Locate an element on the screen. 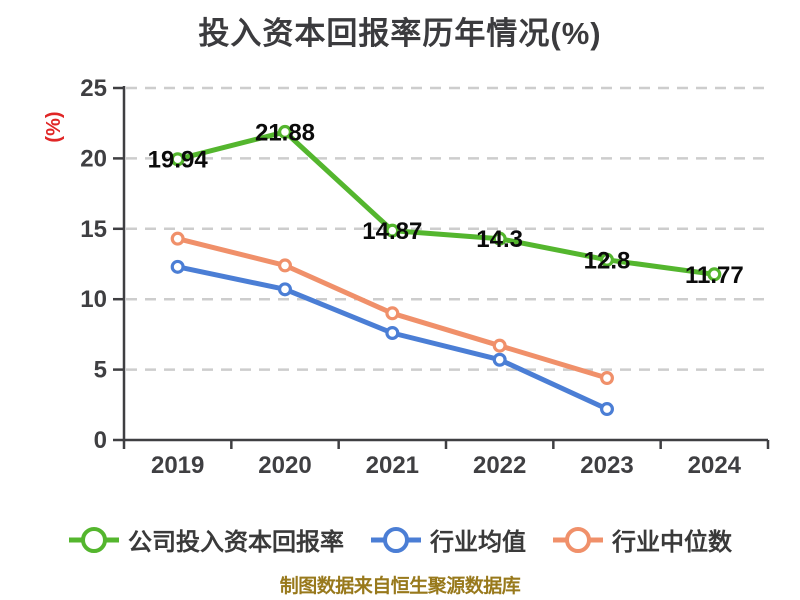 The height and width of the screenshot is (600, 800). svg-text: 2020 is located at coordinates (284, 465).